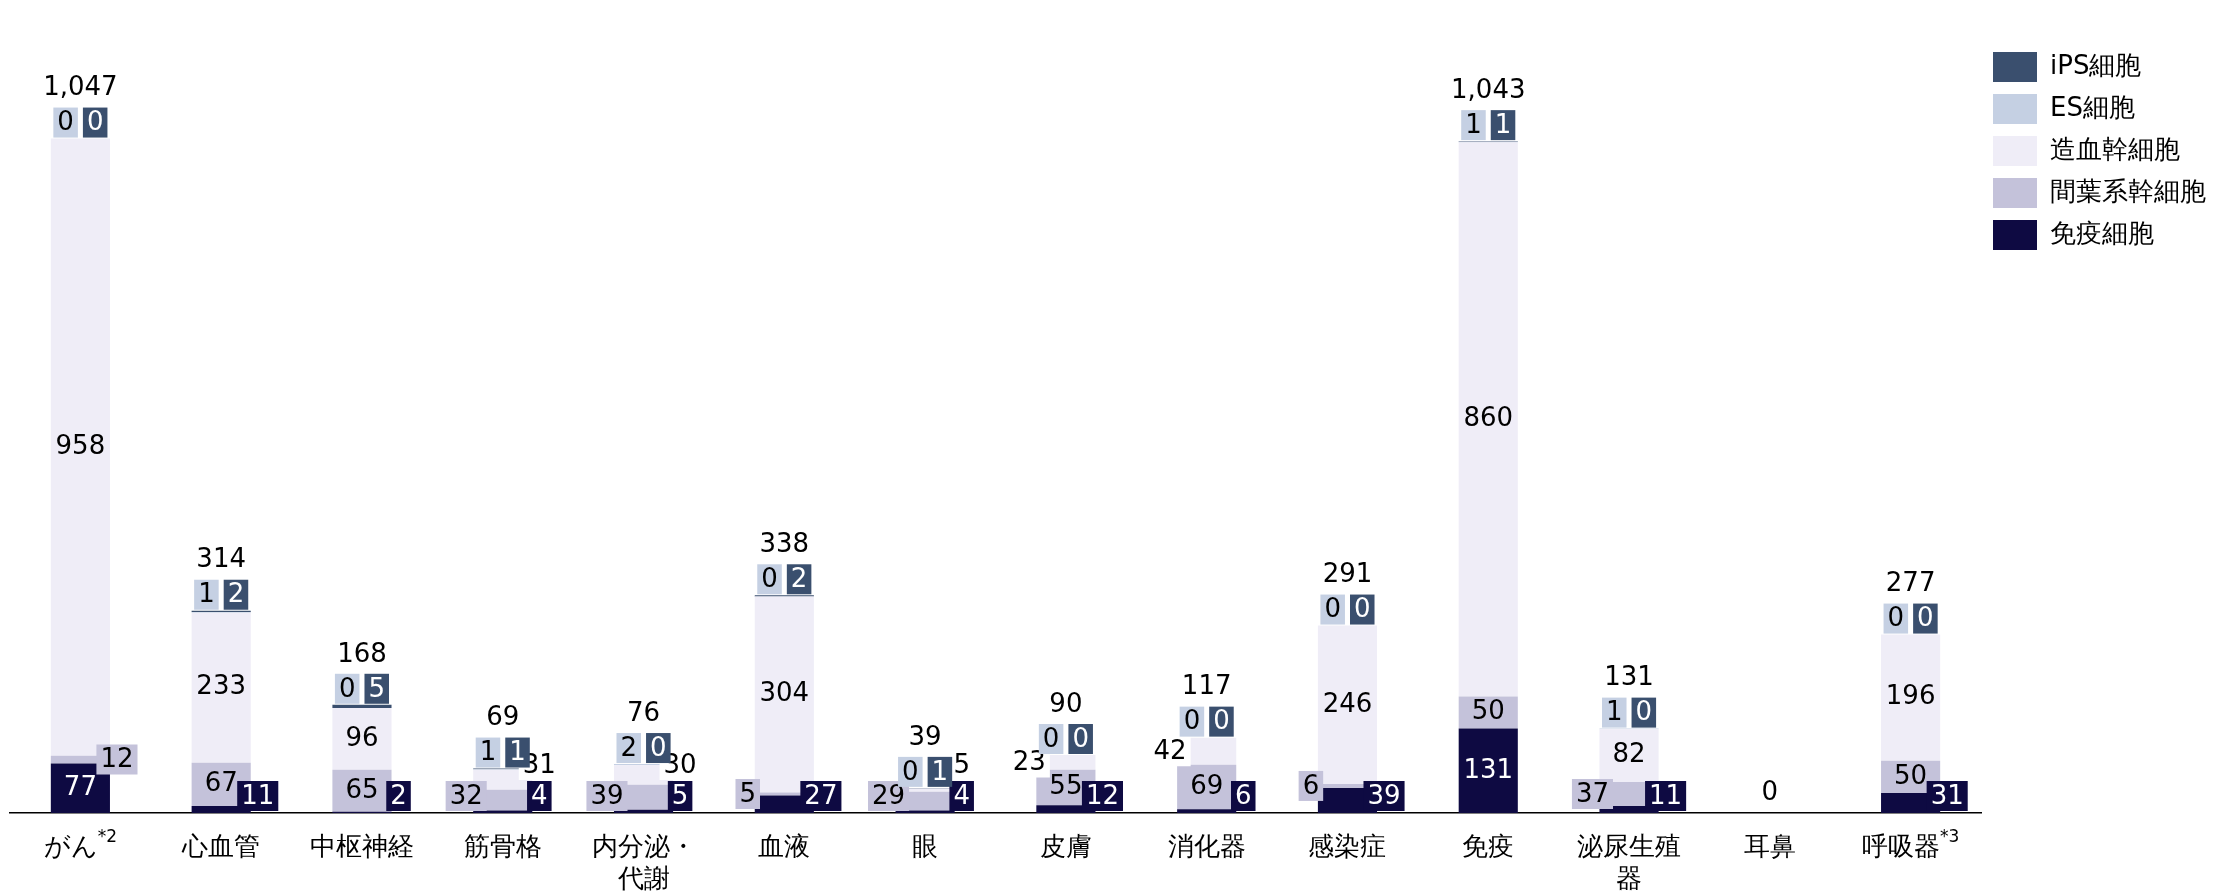 The image size is (2226, 893). Describe the element at coordinates (1347, 573) in the screenshot. I see `total-label: 291` at that location.